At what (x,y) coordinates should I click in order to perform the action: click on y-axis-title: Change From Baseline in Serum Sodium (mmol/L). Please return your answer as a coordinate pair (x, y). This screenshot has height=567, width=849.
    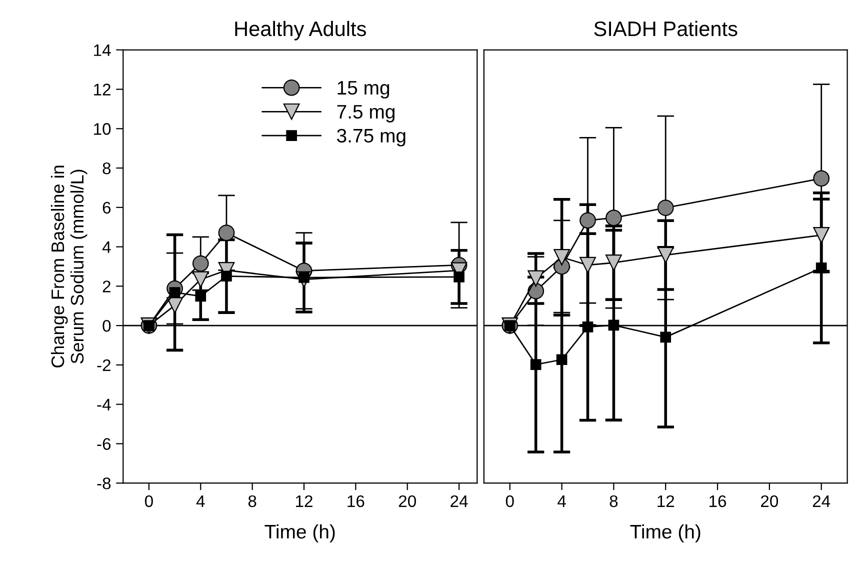
    Looking at the image, I should click on (69, 267).